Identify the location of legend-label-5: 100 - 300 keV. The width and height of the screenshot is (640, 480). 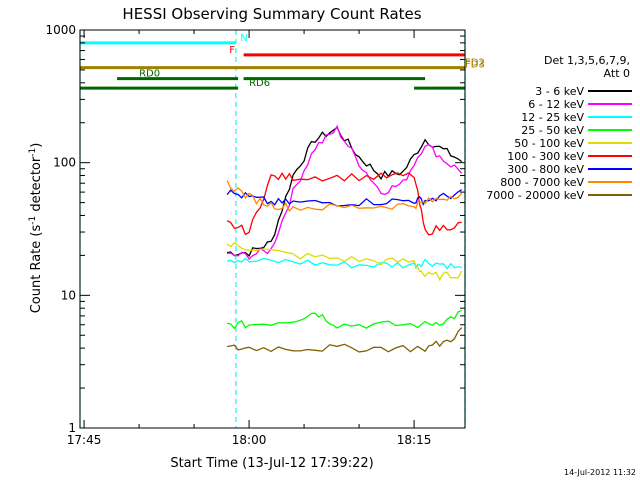
(545, 156).